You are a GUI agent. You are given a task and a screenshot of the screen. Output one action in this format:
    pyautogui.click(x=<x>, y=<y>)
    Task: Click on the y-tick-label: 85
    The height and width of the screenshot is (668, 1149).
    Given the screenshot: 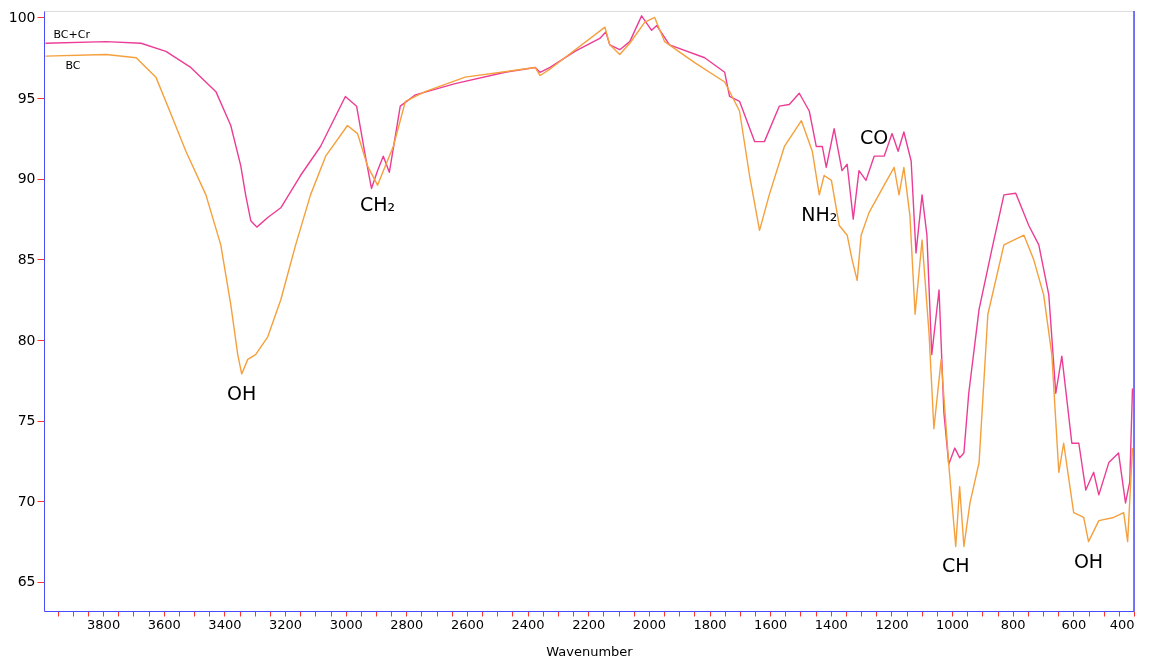 What is the action you would take?
    pyautogui.click(x=26, y=258)
    